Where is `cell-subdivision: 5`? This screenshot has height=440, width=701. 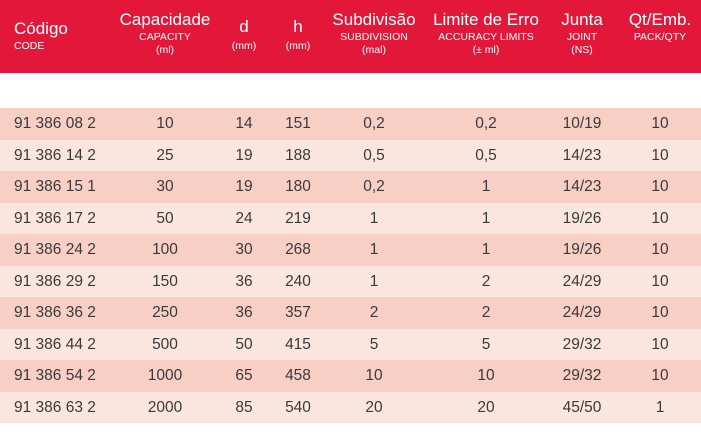 cell-subdivision: 5 is located at coordinates (374, 344).